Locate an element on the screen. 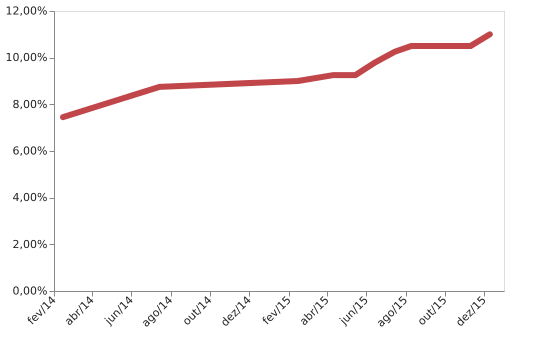 This screenshot has width=534, height=347. y-tick-label: 0,00% is located at coordinates (30, 291).